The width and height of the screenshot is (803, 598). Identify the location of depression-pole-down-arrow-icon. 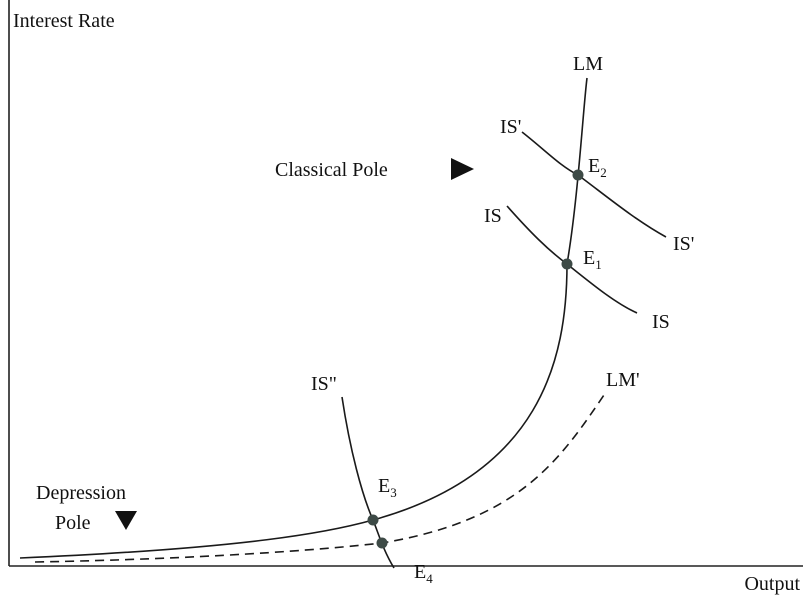
(126, 520).